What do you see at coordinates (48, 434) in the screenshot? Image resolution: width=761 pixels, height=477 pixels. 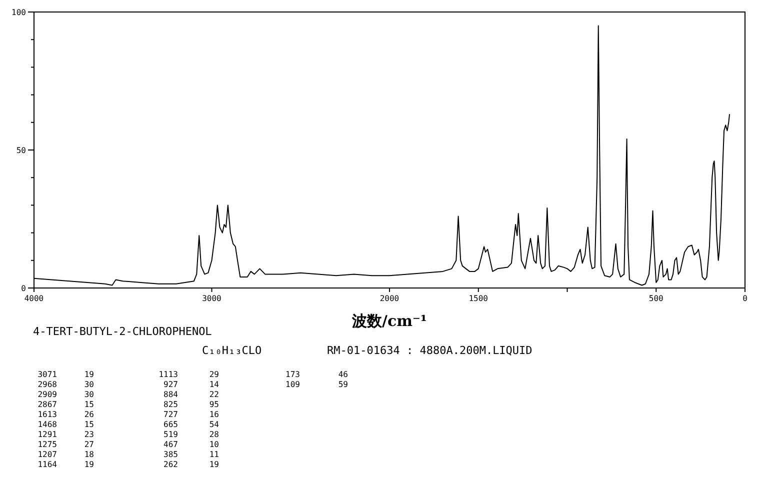 I see `text: 1291` at bounding box center [48, 434].